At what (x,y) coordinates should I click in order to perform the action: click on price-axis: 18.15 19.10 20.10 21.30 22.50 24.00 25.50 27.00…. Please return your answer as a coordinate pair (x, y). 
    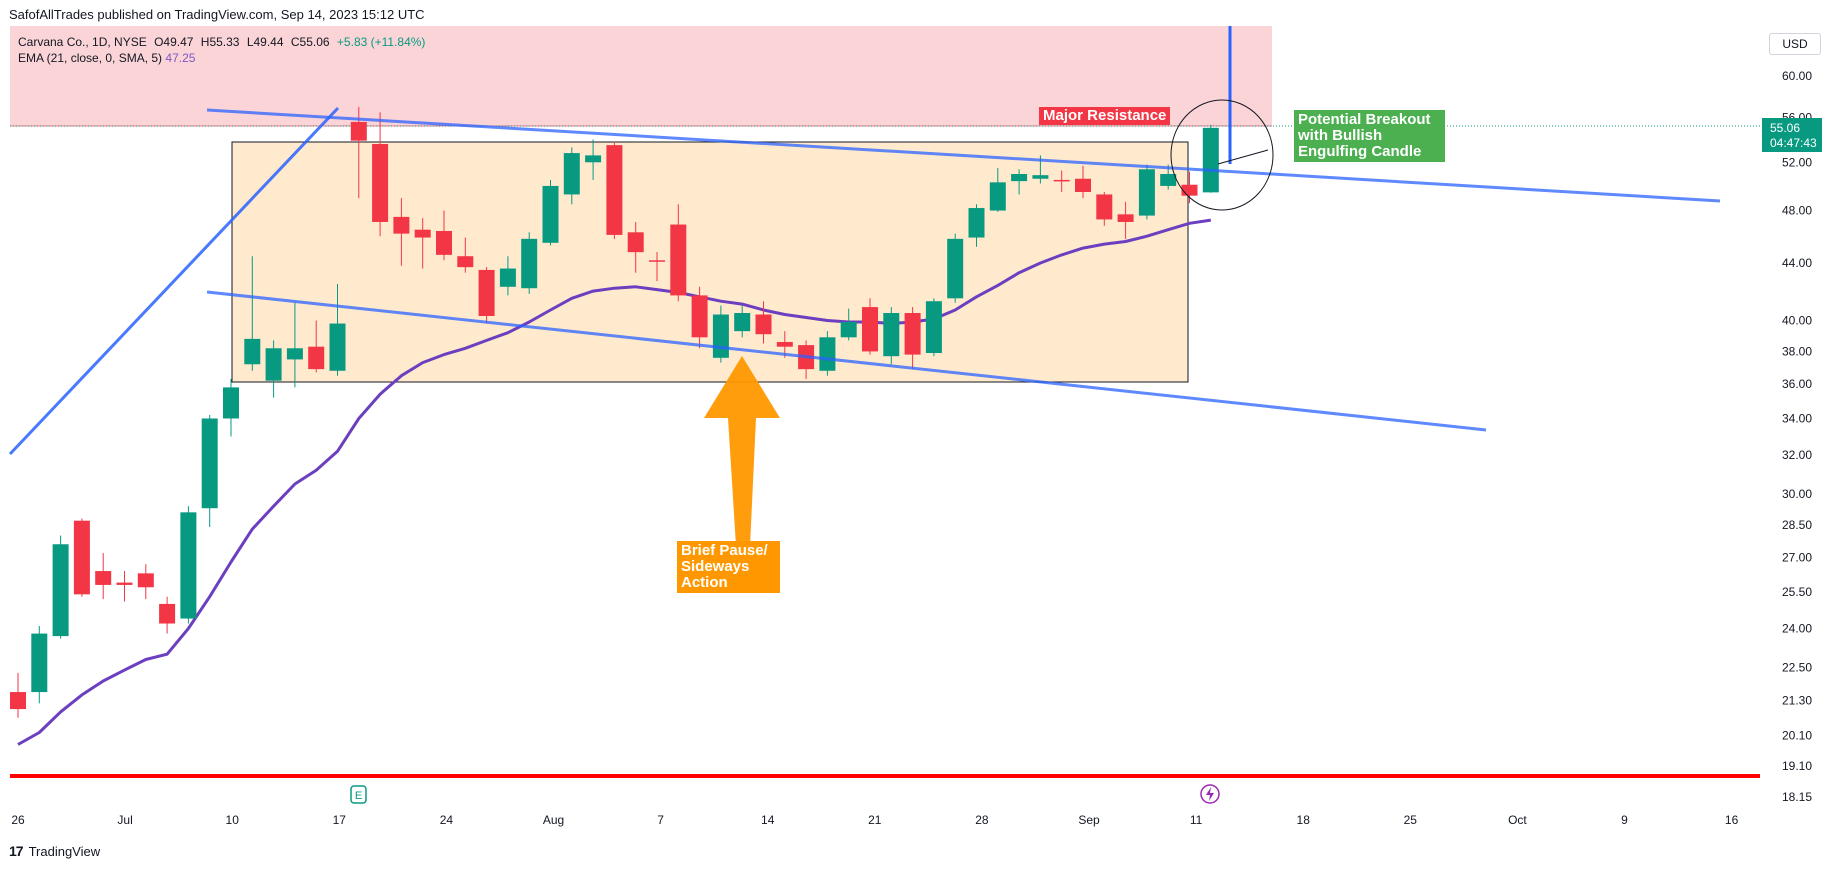
    Looking at the image, I should click on (1797, 436).